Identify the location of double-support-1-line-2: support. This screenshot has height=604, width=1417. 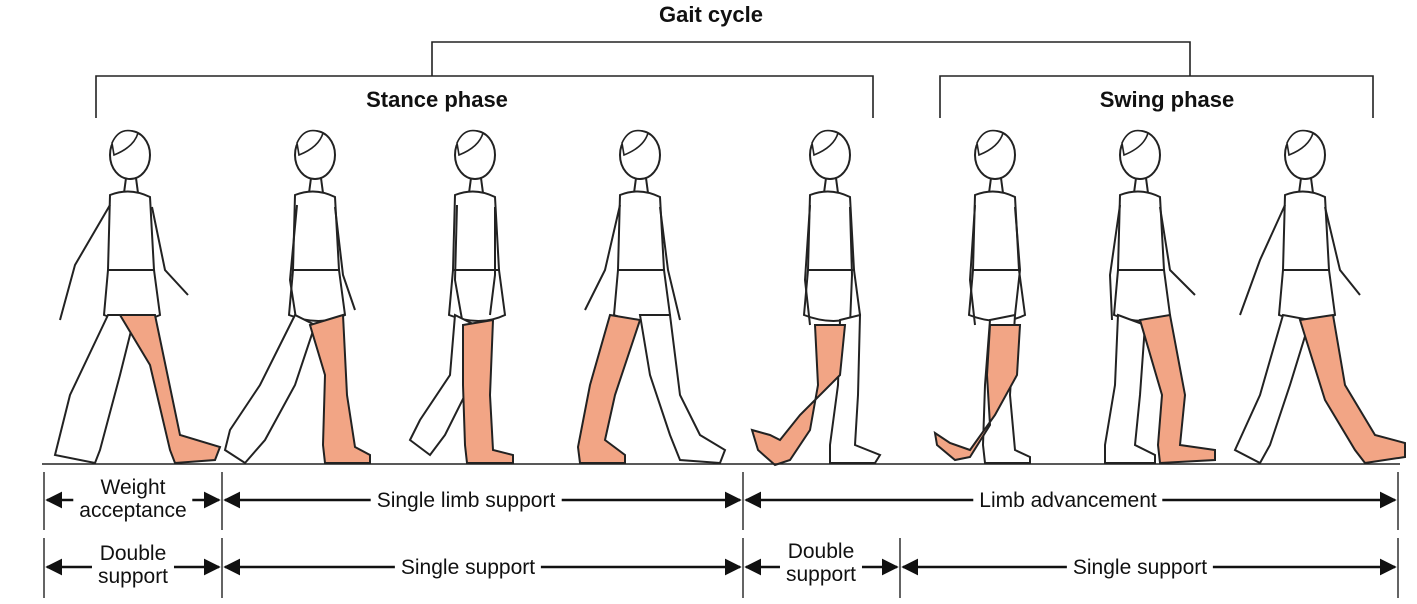
(133, 577).